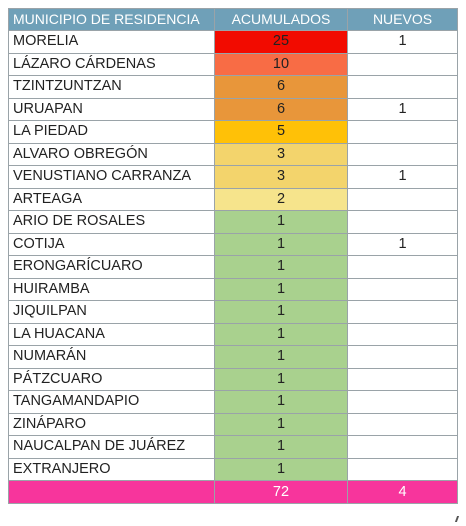 The image size is (466, 526). What do you see at coordinates (281, 492) in the screenshot?
I see `total-acumulados: 72` at bounding box center [281, 492].